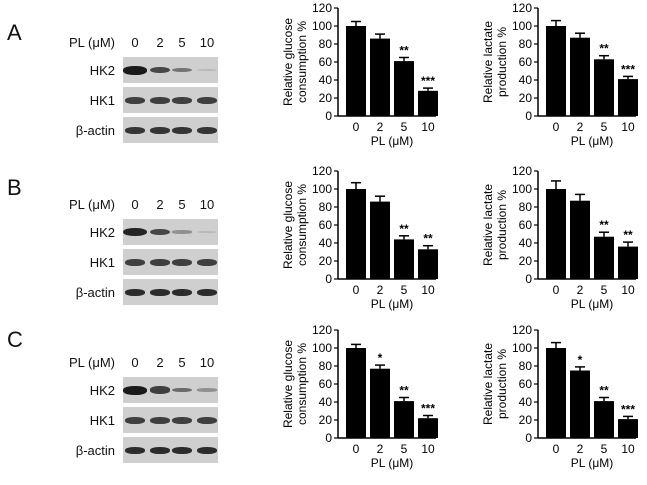 This screenshot has height=485, width=647. What do you see at coordinates (95, 450) in the screenshot?
I see `blot-row-label: β-actin` at bounding box center [95, 450].